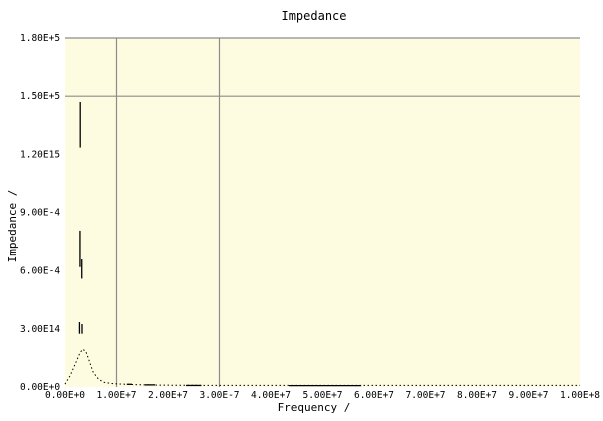  I want to click on y-tick-label: 3.00E14, so click(40, 329).